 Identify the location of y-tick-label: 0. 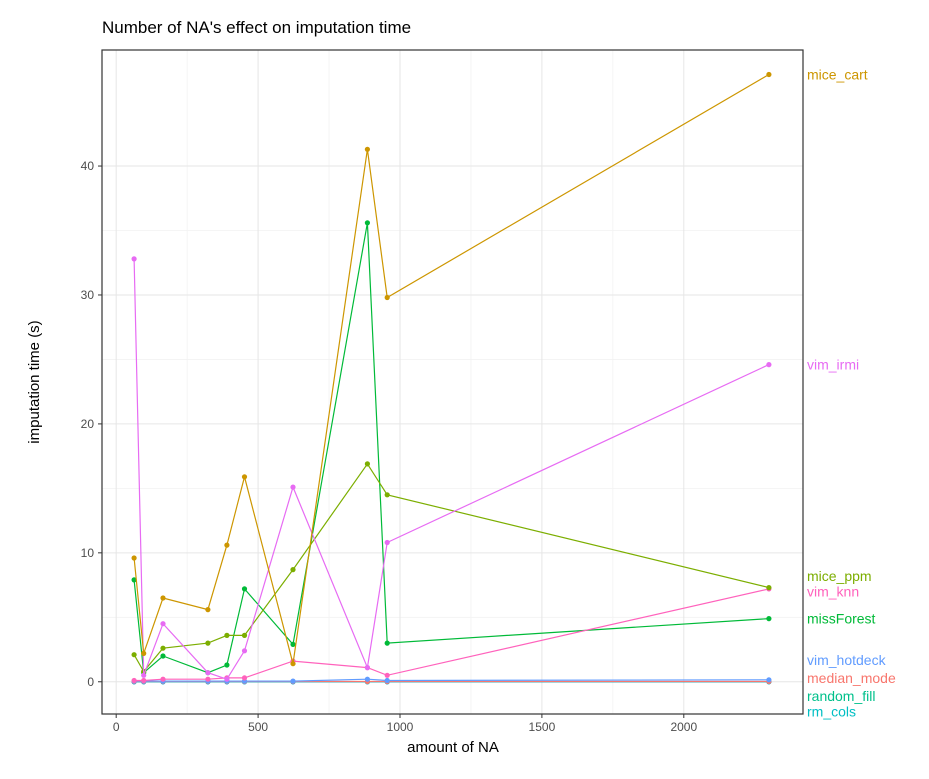
(90, 682).